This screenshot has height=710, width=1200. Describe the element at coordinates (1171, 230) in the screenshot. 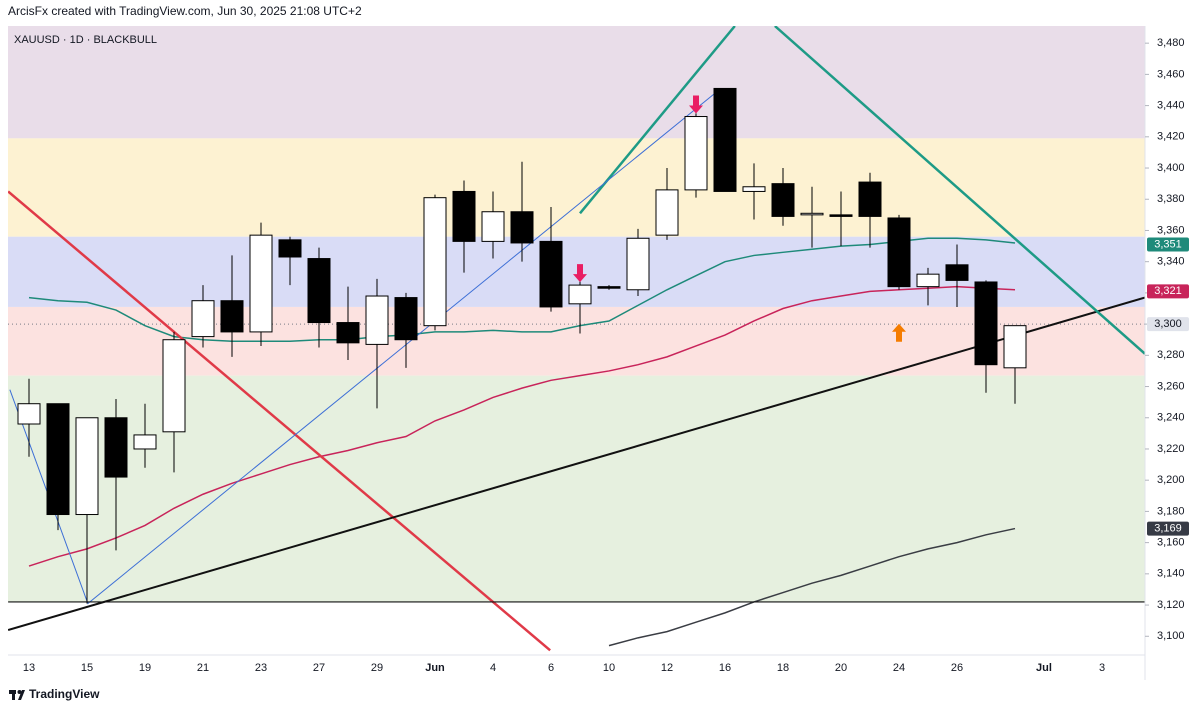

I see `y-tick-label: 3,360` at that location.